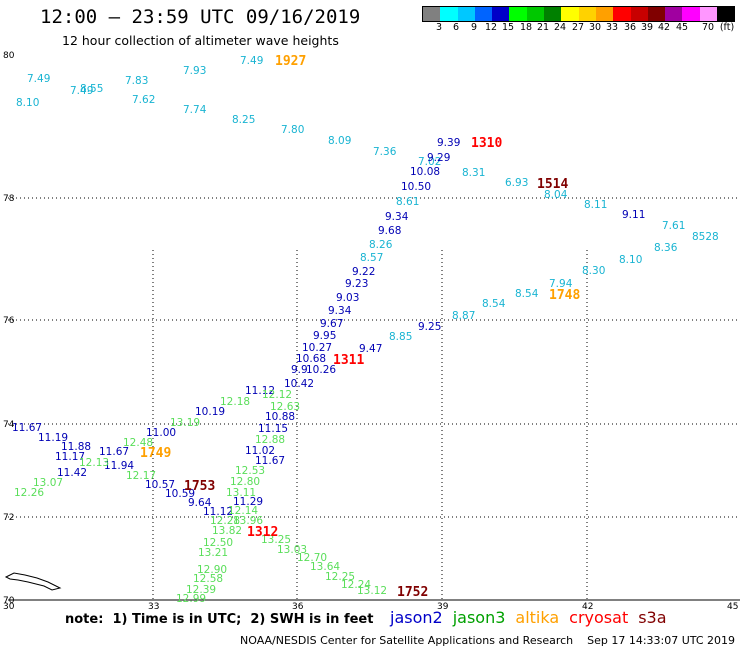 The image size is (740, 650). I want to click on satellite-name: s3a, so click(652, 617).